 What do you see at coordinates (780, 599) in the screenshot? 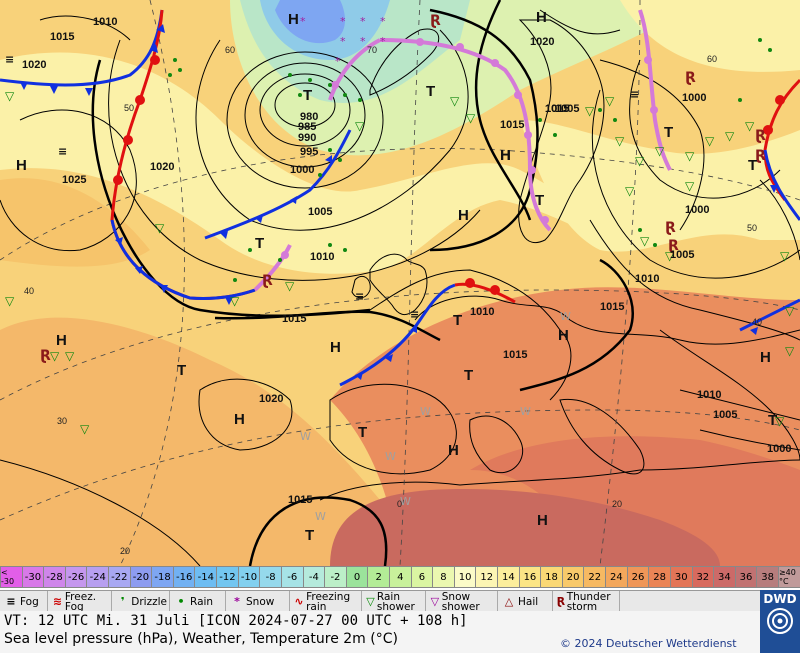
I see `dwd-logo-text: DWD` at bounding box center [780, 599].